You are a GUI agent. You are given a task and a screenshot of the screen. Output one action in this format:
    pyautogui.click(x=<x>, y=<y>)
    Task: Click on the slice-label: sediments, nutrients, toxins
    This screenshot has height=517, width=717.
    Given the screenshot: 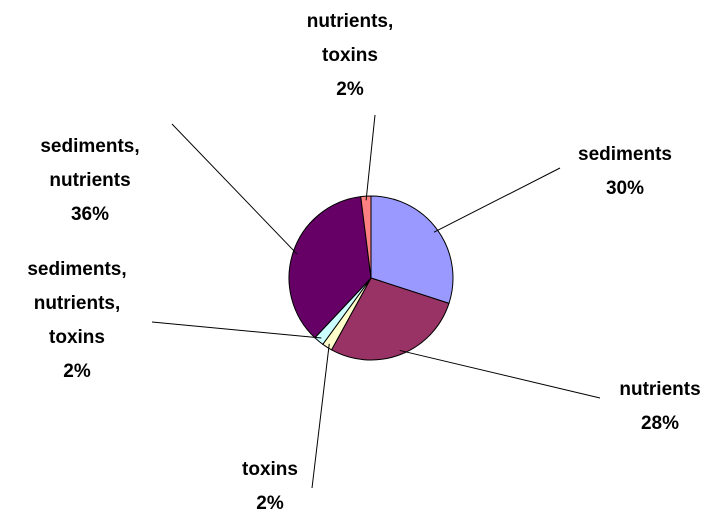 What is the action you would take?
    pyautogui.click(x=76, y=303)
    